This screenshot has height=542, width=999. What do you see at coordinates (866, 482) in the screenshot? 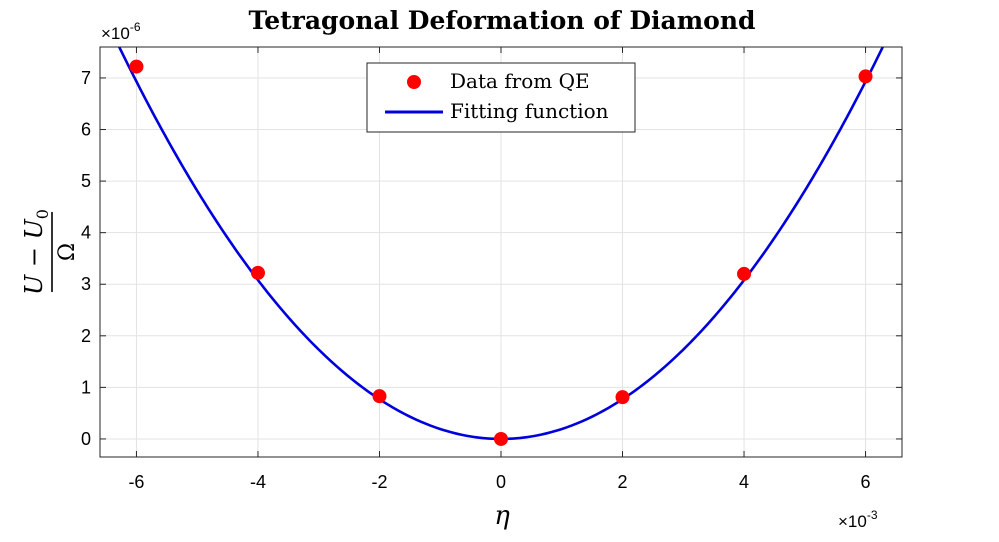
I see `x-tick-label: 6` at bounding box center [866, 482].